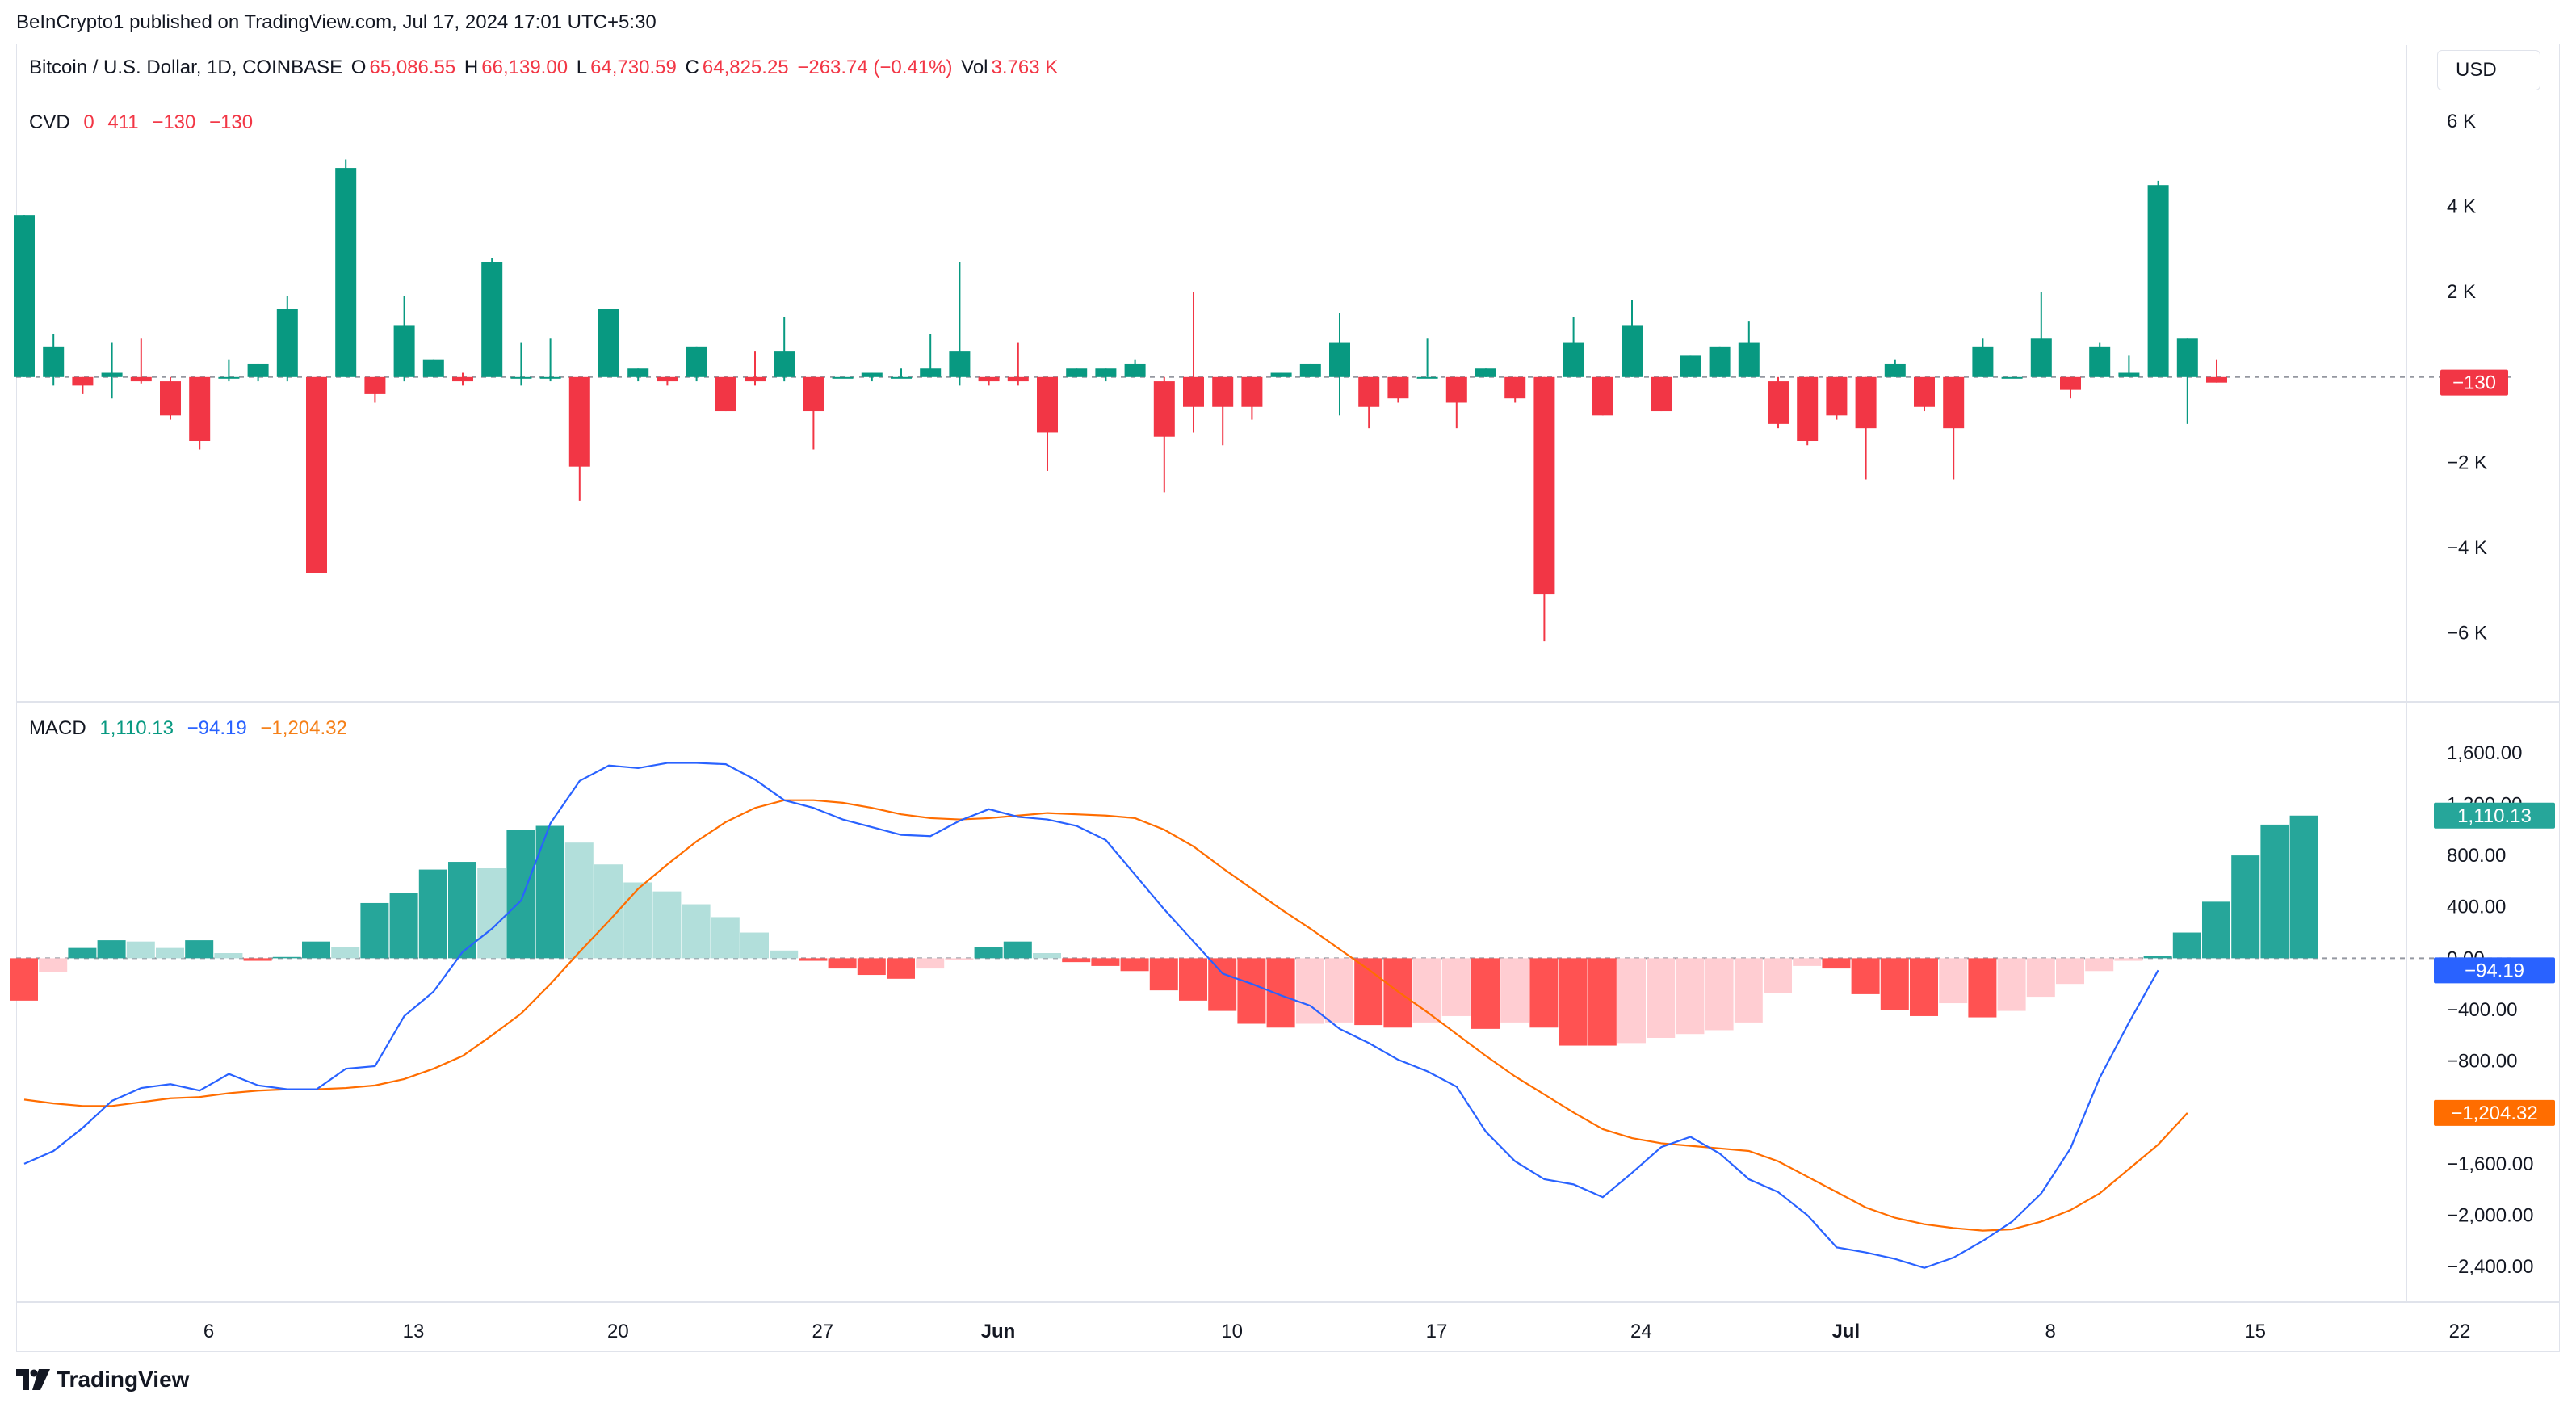 This screenshot has width=2576, height=1407. What do you see at coordinates (145, 123) in the screenshot?
I see `cvd-legend: CVD 0 411 −130 −130` at bounding box center [145, 123].